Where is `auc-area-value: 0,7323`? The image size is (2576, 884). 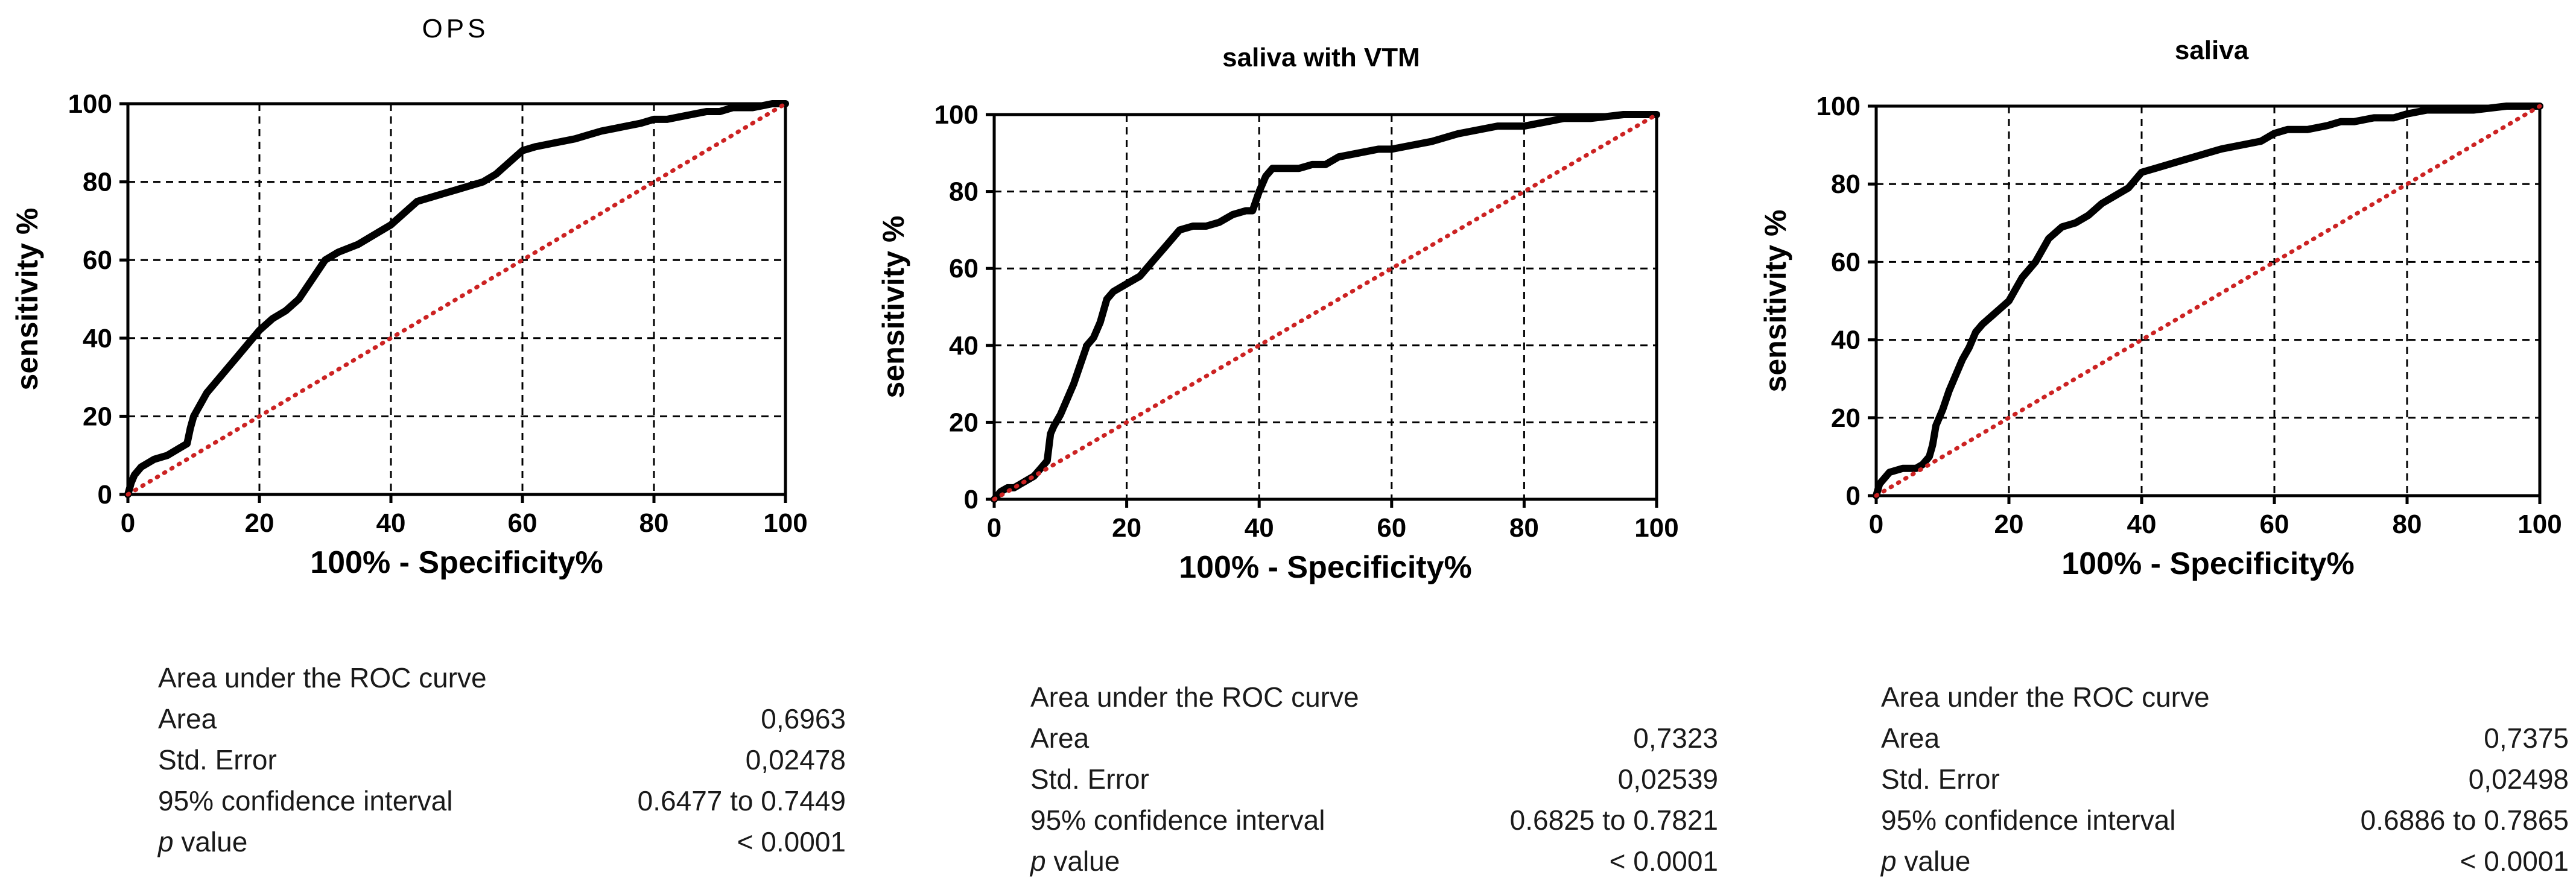 auc-area-value: 0,7323 is located at coordinates (1675, 738).